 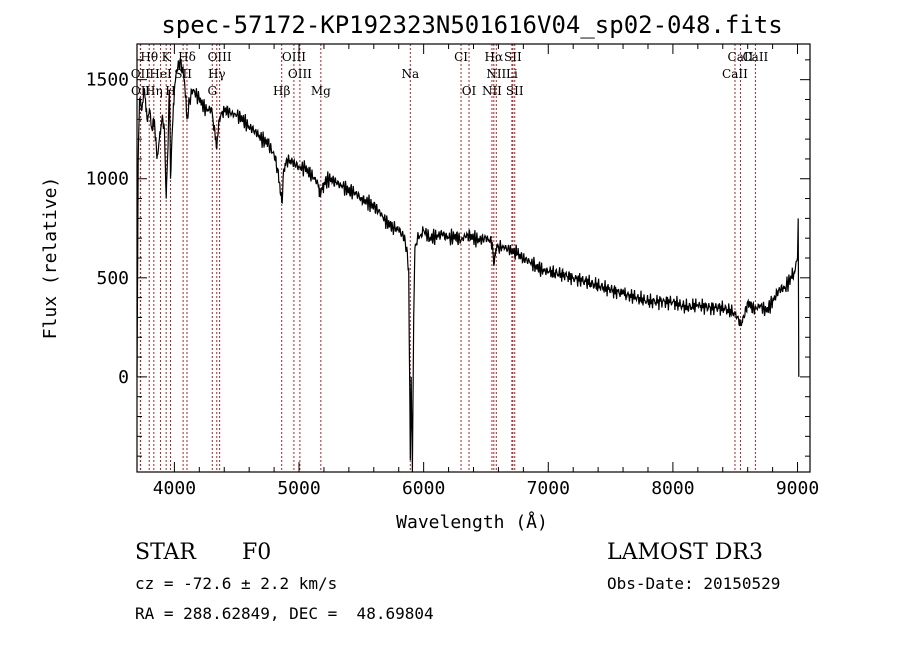 What do you see at coordinates (797, 488) in the screenshot?
I see `x-tick-label: 9000` at bounding box center [797, 488].